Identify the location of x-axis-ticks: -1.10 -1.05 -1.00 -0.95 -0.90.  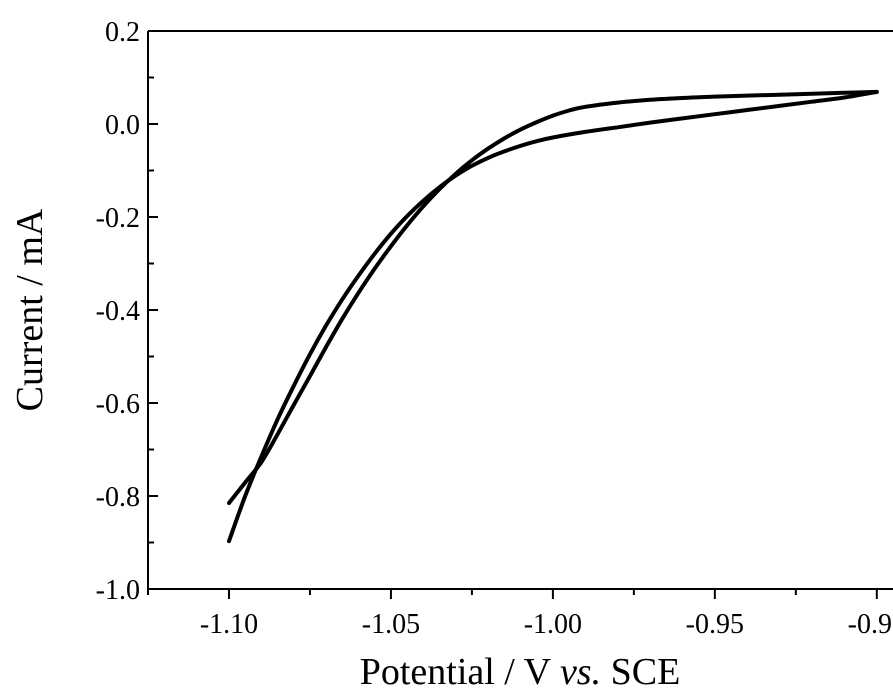
(520, 614).